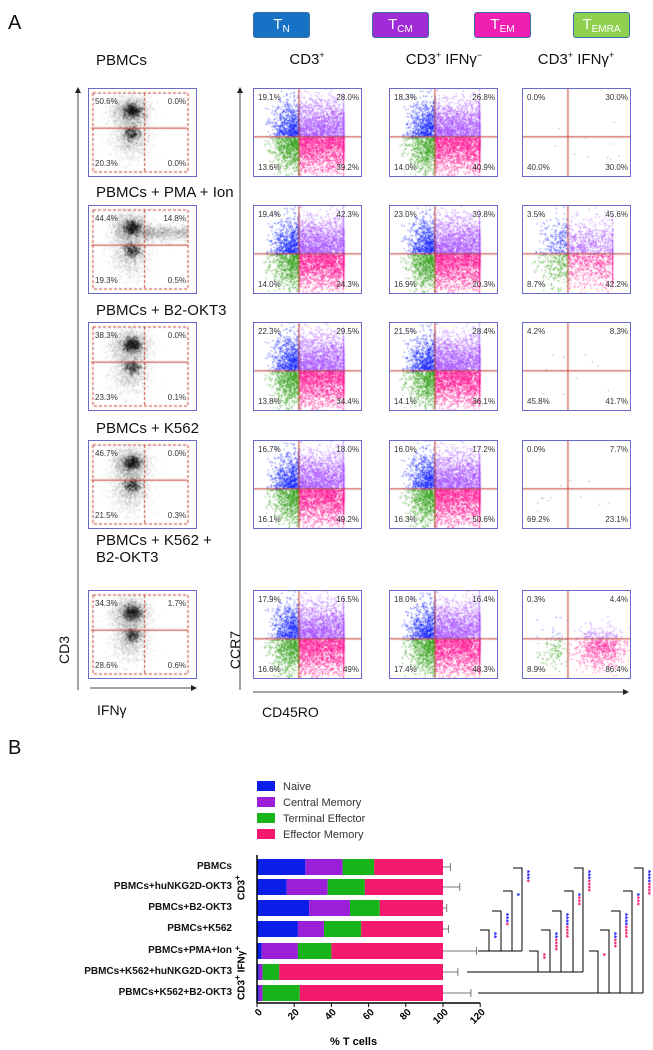 The height and width of the screenshot is (1050, 653). What do you see at coordinates (199, 928) in the screenshot?
I see `bar-category-label: PBMCs+K562` at bounding box center [199, 928].